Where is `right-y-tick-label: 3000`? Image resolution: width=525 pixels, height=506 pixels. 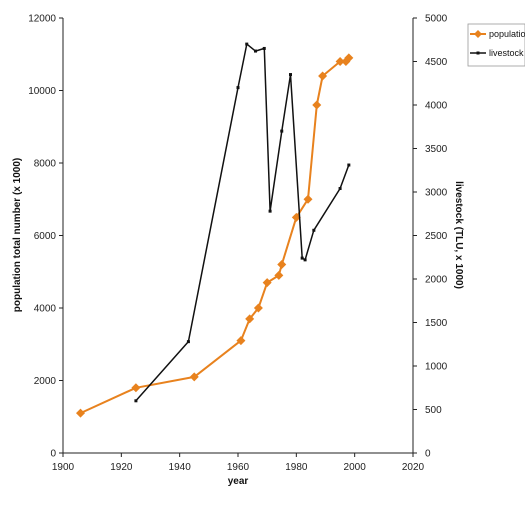 right-y-tick-label: 3000 is located at coordinates (436, 193).